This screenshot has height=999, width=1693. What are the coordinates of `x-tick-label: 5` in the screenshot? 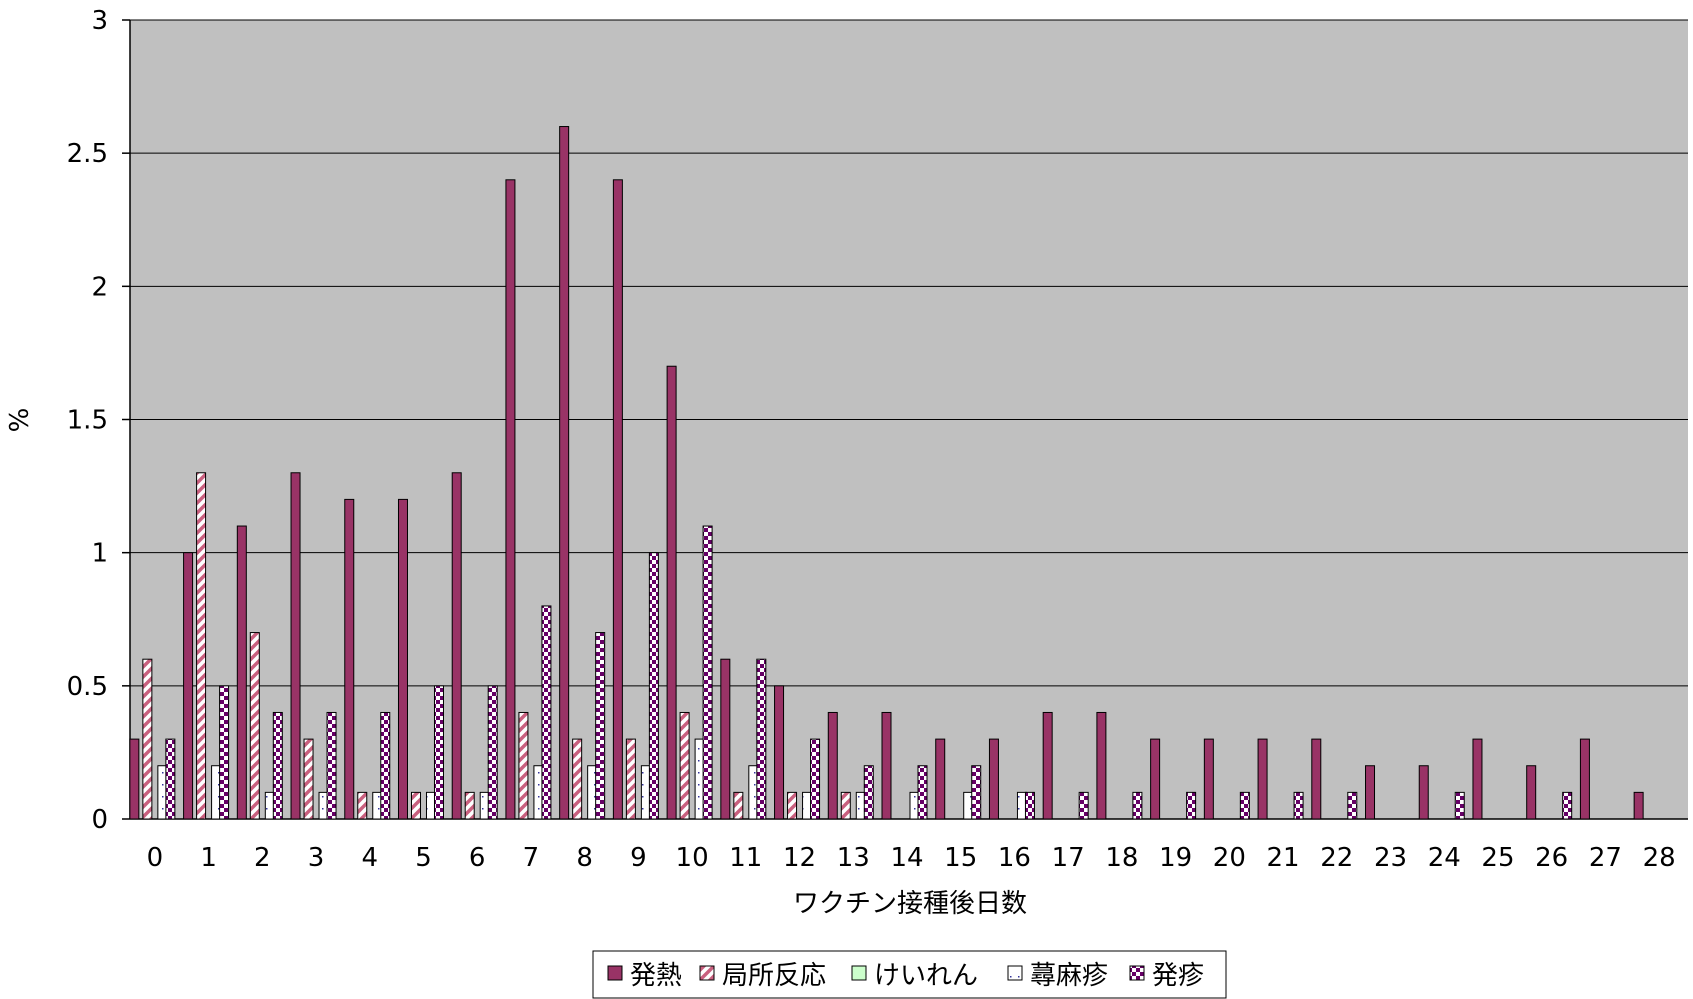 It's located at (423, 858).